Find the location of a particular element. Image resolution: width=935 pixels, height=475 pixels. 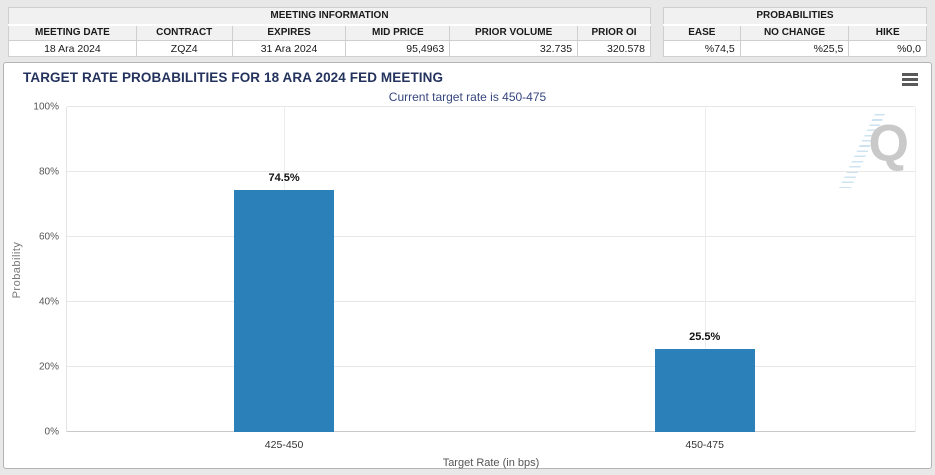

y-tick-label: 80% is located at coordinates (48, 172).